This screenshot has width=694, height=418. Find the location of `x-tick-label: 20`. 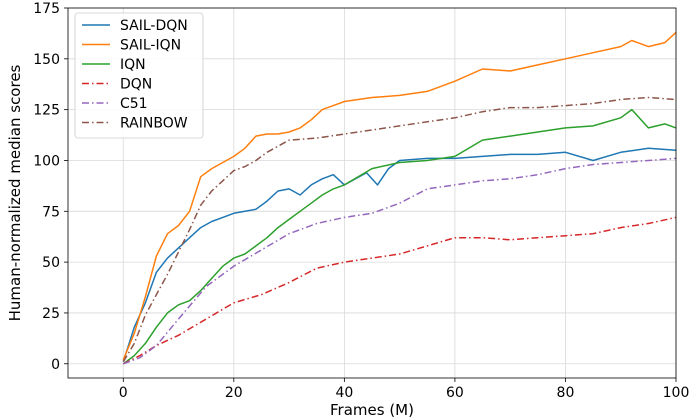

x-tick-label: 20 is located at coordinates (234, 393).